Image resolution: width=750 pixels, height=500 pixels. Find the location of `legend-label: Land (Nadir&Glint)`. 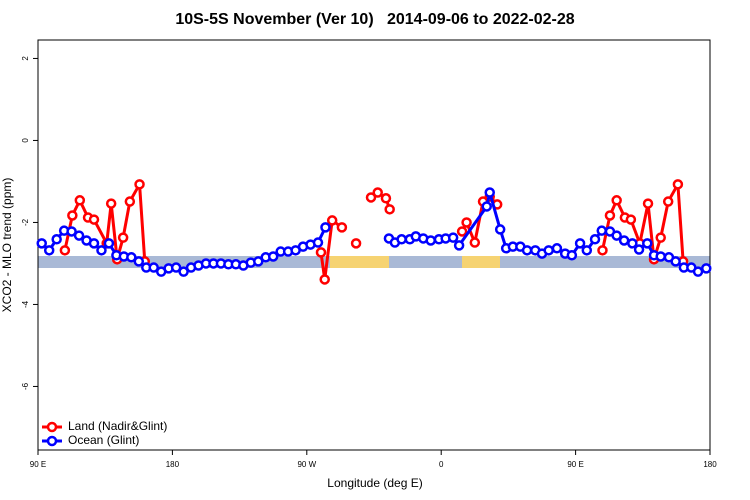

legend-label: Land (Nadir&Glint) is located at coordinates (117, 426).